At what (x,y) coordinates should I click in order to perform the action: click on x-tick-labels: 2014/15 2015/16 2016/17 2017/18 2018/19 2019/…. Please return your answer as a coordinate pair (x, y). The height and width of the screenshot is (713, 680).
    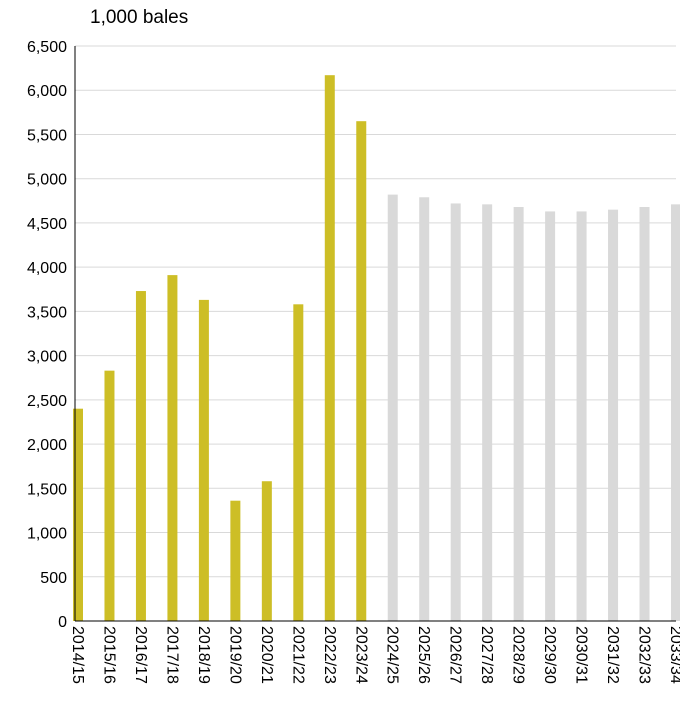
    Looking at the image, I should click on (374, 655).